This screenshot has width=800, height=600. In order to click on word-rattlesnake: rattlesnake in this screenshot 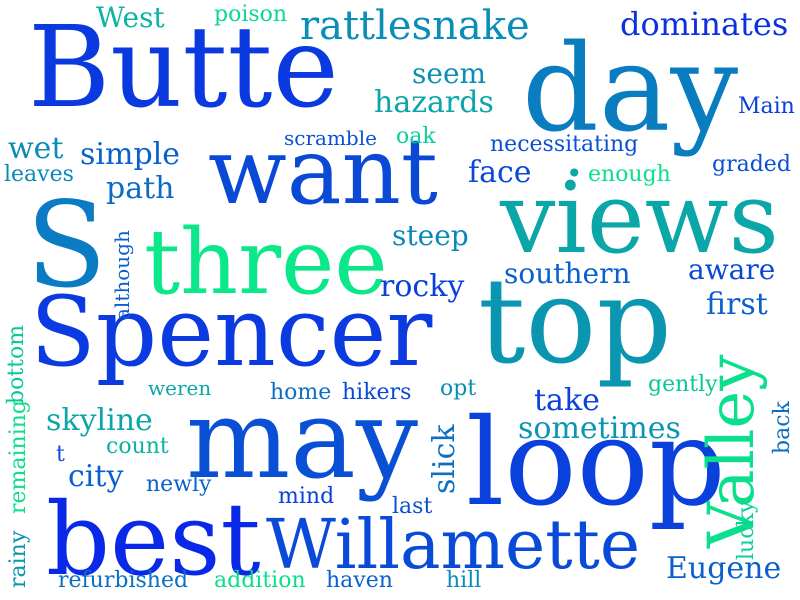, I will do `click(415, 26)`.